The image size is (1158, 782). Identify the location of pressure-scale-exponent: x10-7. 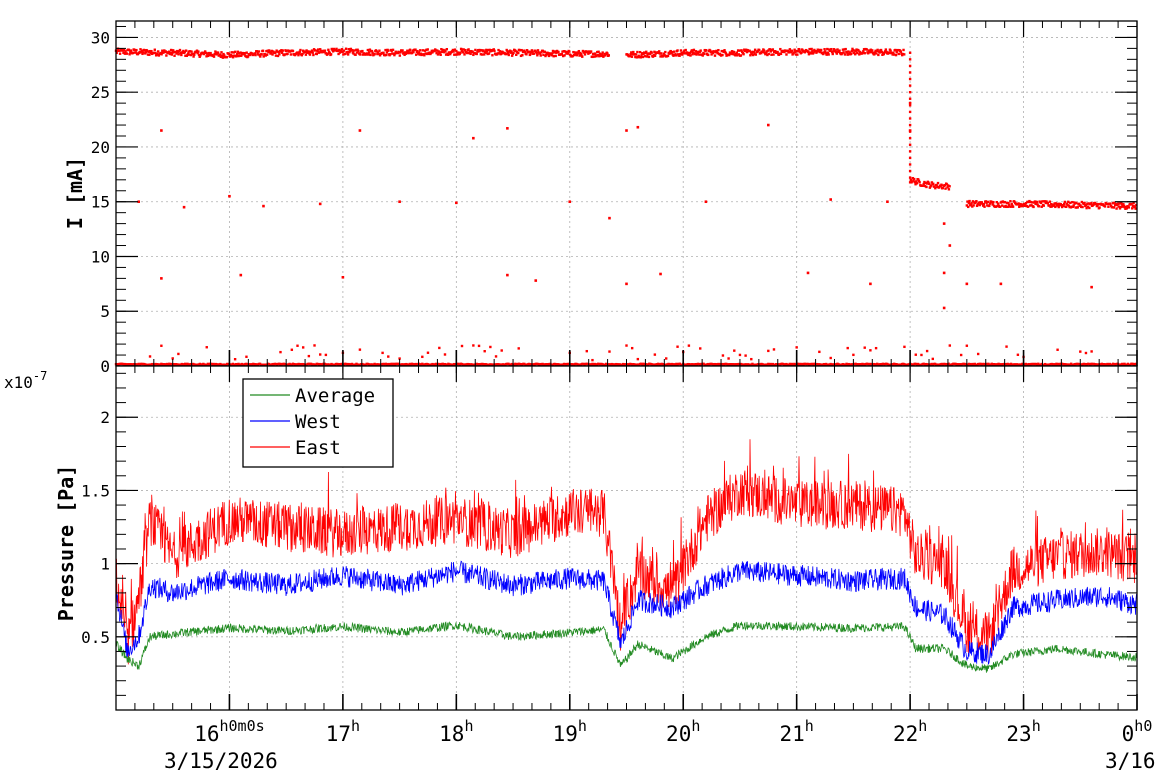
(25, 380).